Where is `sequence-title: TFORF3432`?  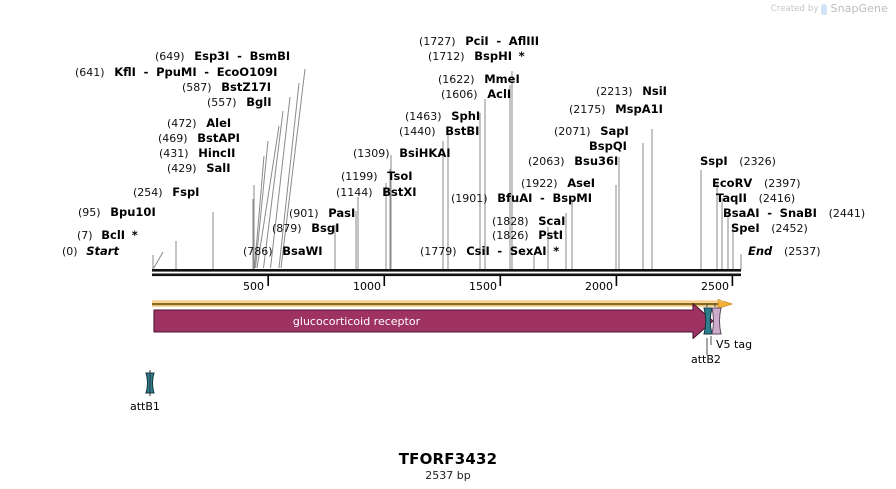
sequence-title: TFORF3432 is located at coordinates (448, 459).